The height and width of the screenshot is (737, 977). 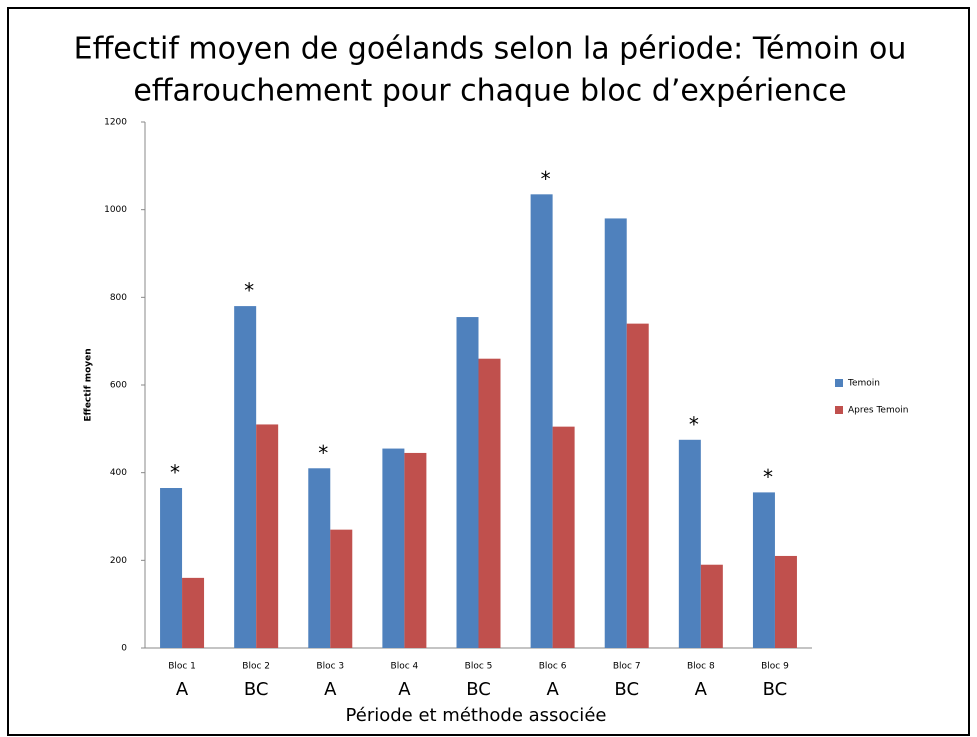 What do you see at coordinates (118, 386) in the screenshot?
I see `y-tick-label: 600` at bounding box center [118, 386].